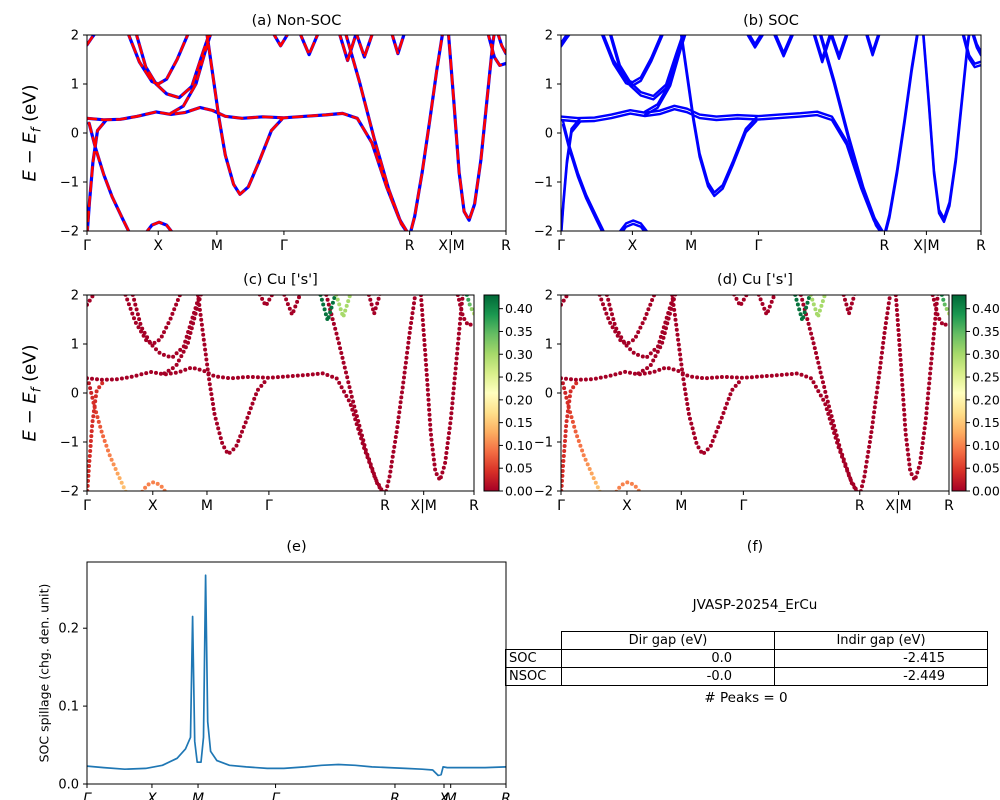 The width and height of the screenshot is (1000, 800). What do you see at coordinates (37, 130) in the screenshot?
I see `ylabel-sub-f: f` at bounding box center [37, 130].